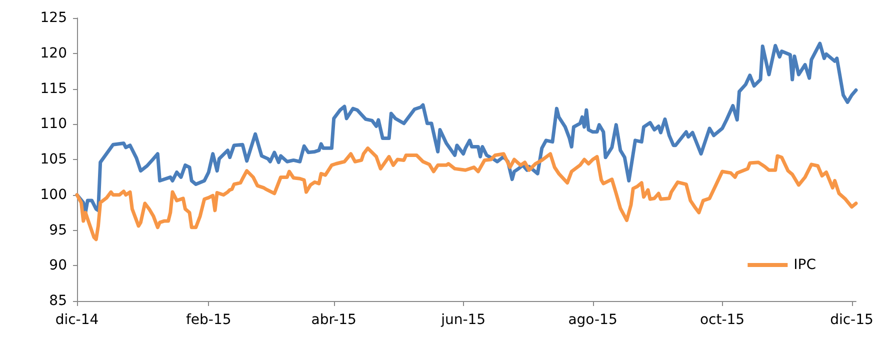  I want to click on x-tick-label: oct-15, so click(722, 320).